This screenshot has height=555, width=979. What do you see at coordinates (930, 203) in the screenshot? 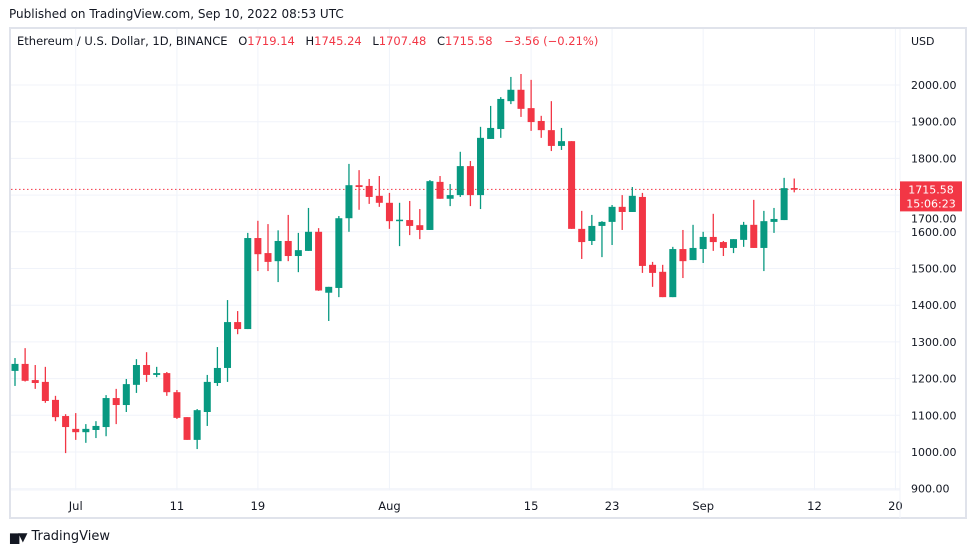
I see `bar-countdown: 15:06:23` at bounding box center [930, 203].